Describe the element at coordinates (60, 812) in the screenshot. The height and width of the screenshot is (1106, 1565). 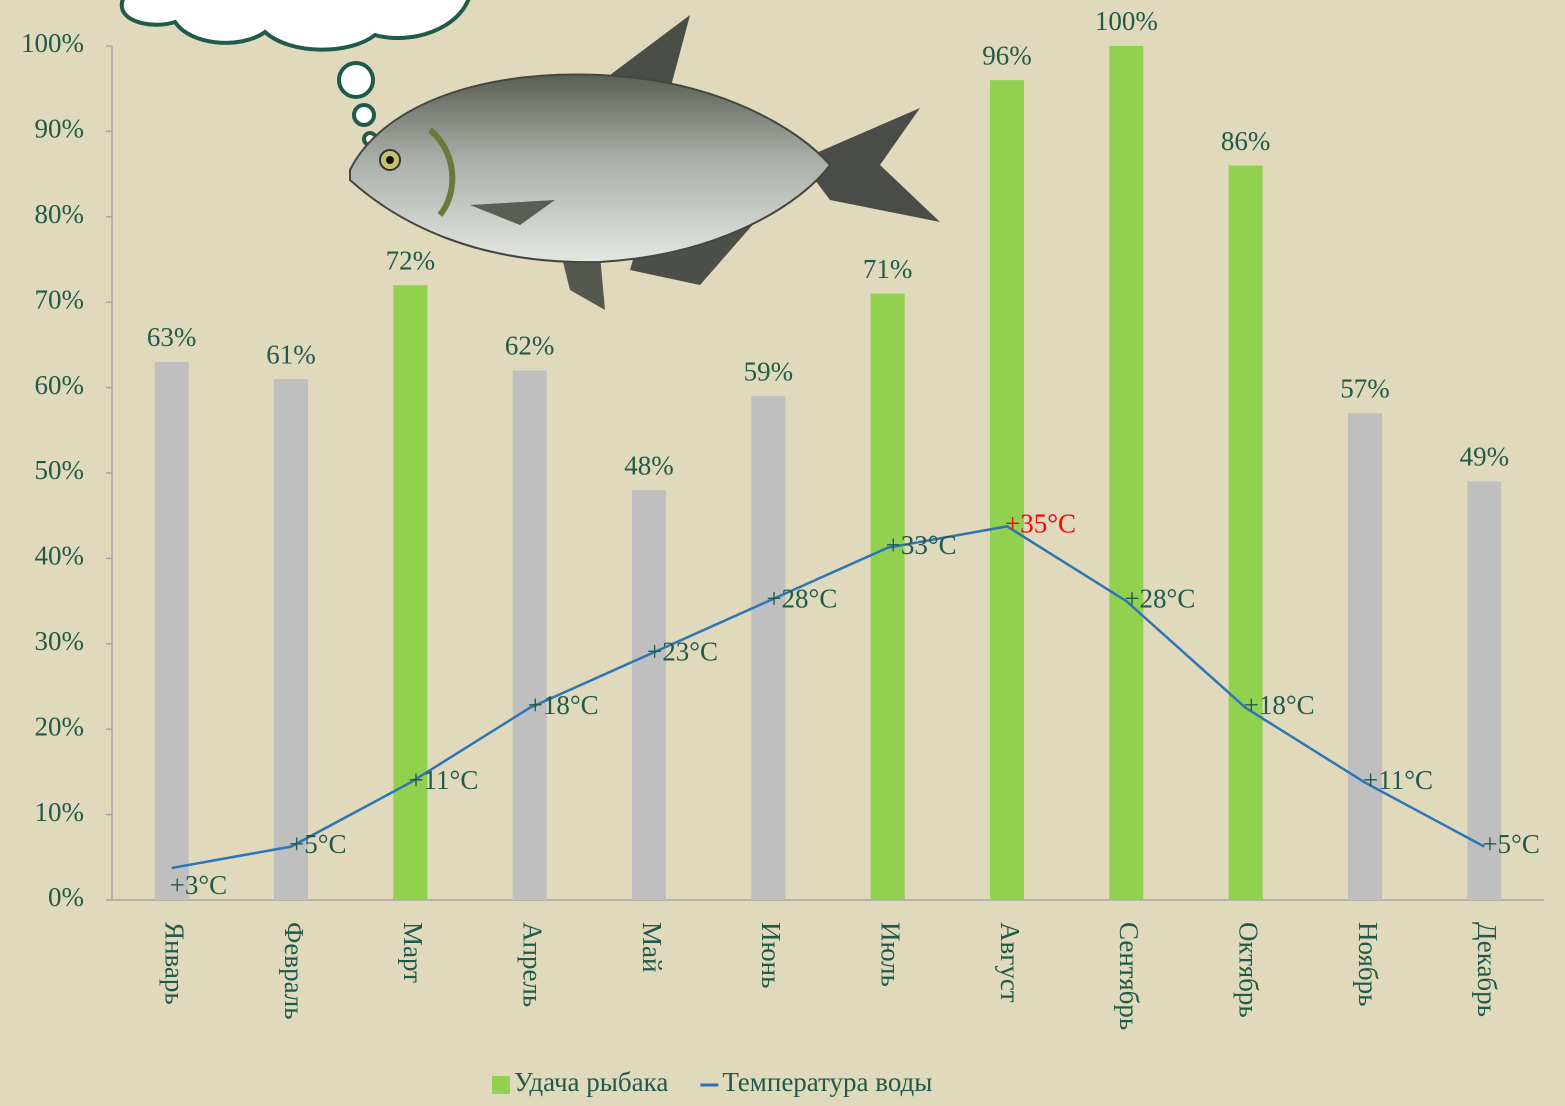
I see `y-tick-label: 10%` at that location.